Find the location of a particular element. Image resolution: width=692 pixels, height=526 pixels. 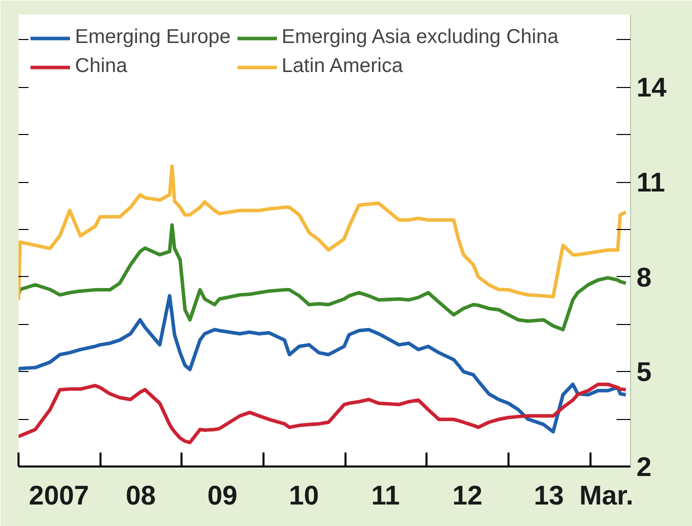

x-tick-label: Mar. is located at coordinates (606, 495).